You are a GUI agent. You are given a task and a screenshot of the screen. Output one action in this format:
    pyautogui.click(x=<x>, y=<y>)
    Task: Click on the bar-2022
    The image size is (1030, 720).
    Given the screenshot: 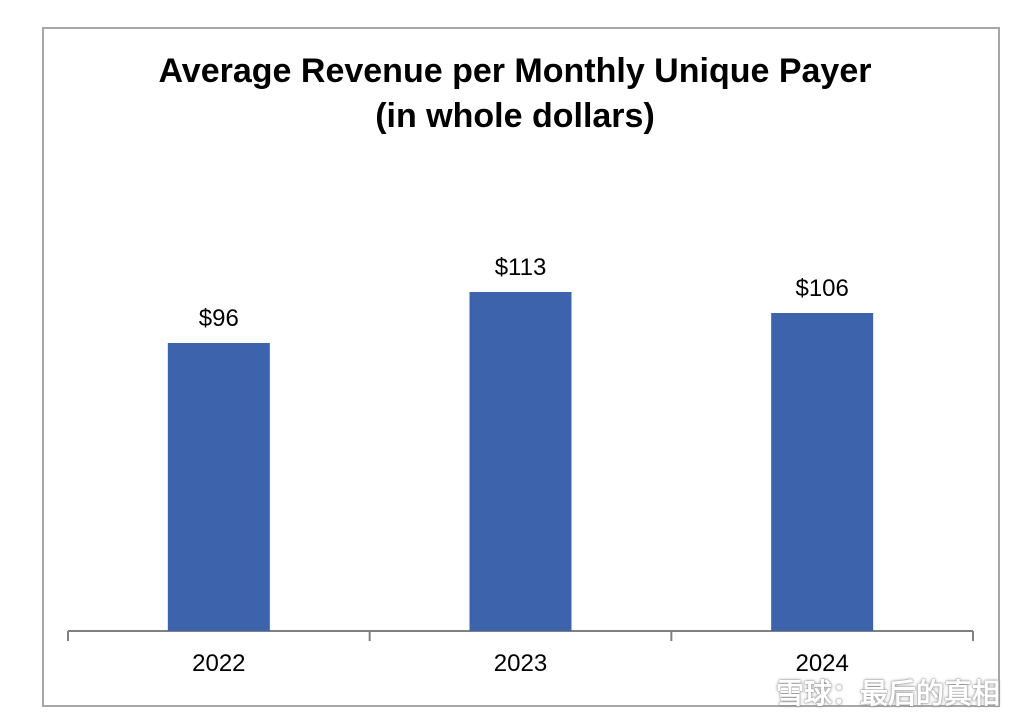 What is the action you would take?
    pyautogui.click(x=218, y=487)
    